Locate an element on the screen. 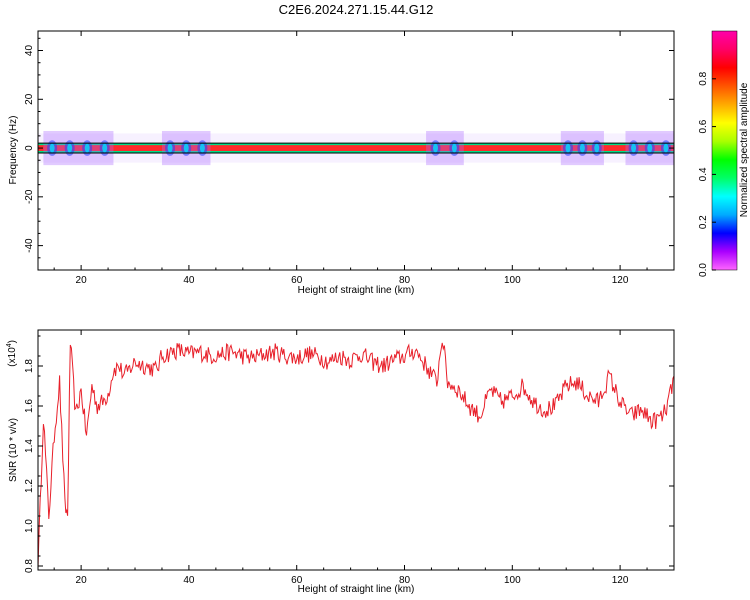 This screenshot has height=600, width=750. spectrogram-y-tick-label: -40 is located at coordinates (29, 245).